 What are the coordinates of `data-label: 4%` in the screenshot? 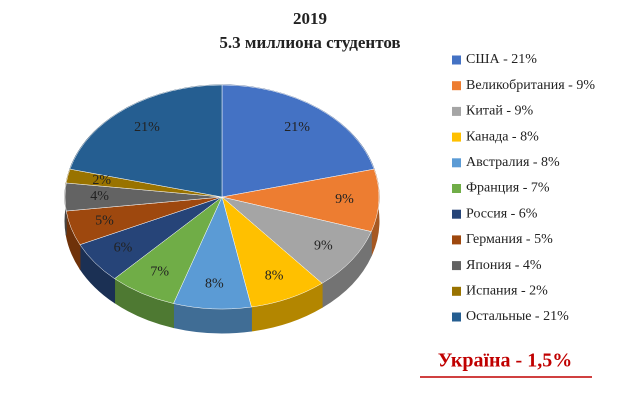 It's located at (99, 196).